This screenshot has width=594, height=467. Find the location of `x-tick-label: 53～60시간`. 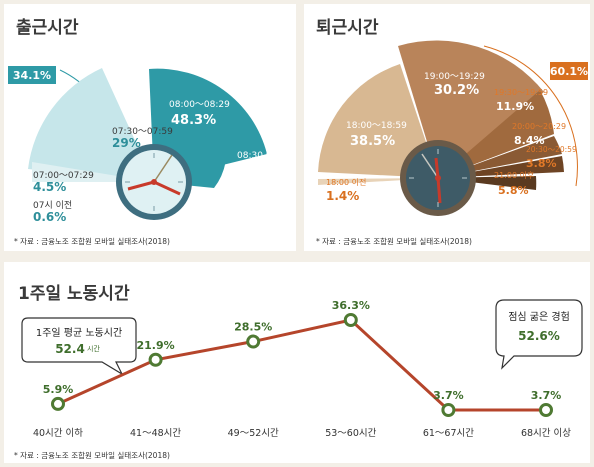

x-tick-label: 53～60시간 is located at coordinates (350, 433).